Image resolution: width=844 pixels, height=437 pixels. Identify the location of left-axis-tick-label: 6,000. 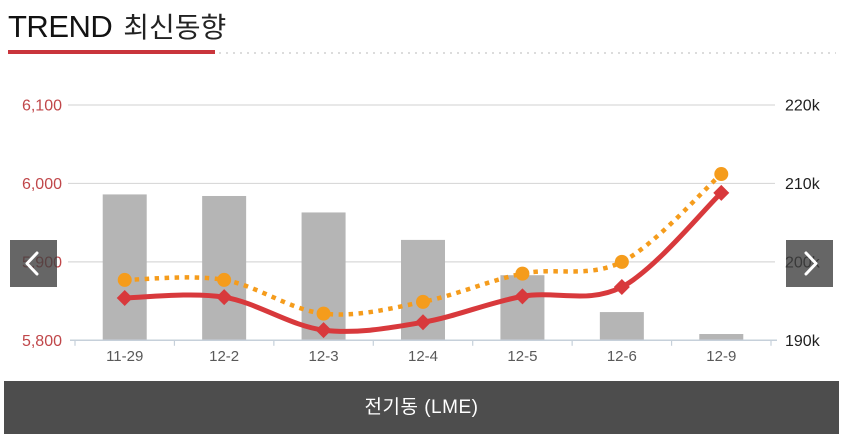
(42, 184).